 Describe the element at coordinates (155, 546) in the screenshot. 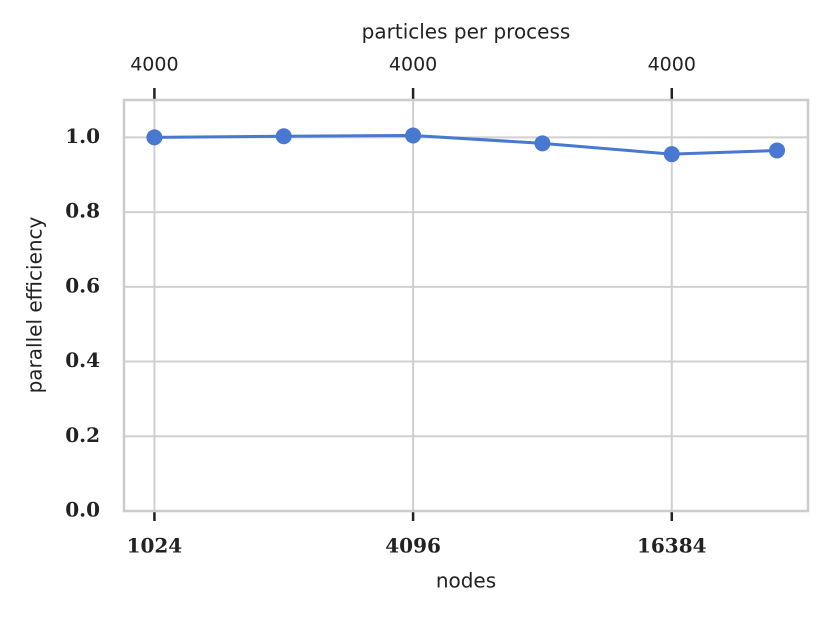

I see `x-tick-label: 1024` at that location.